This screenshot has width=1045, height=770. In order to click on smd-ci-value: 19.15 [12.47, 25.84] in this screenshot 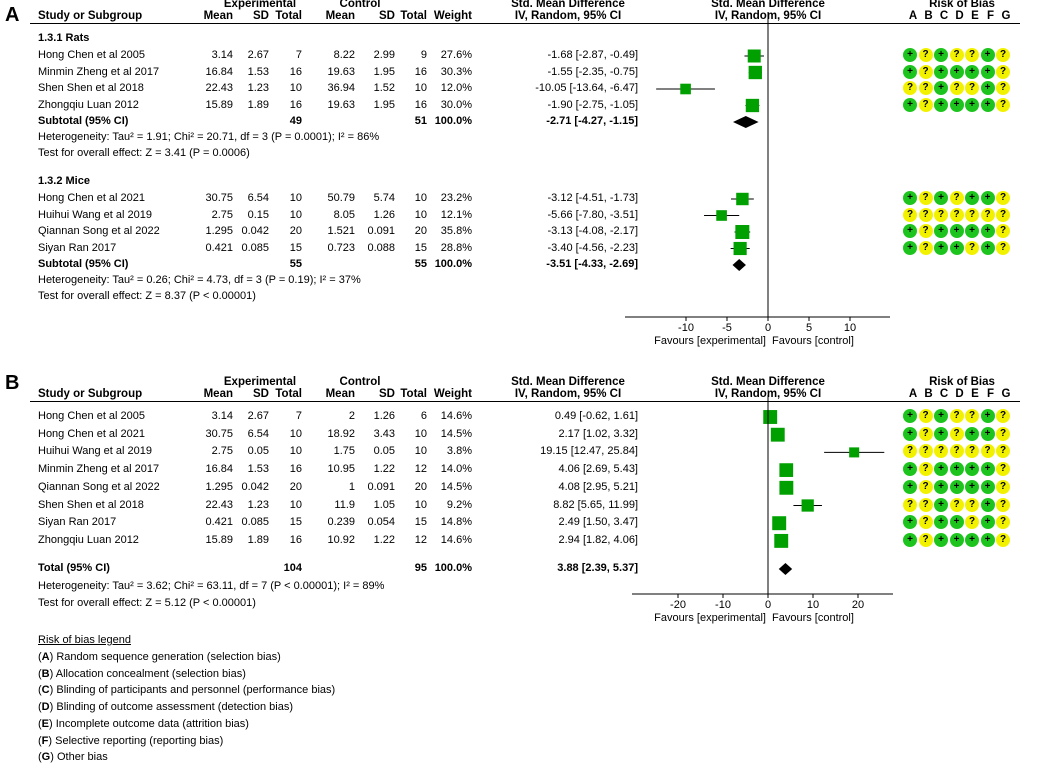, I will do `click(589, 451)`.